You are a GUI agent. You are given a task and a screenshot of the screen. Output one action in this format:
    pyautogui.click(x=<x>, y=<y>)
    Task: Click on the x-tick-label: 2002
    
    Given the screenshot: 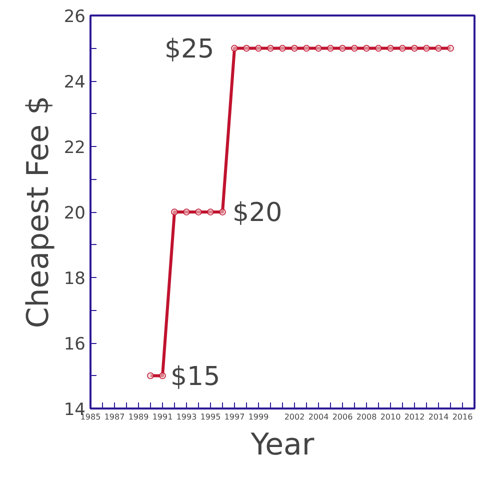 What is the action you would take?
    pyautogui.click(x=294, y=417)
    